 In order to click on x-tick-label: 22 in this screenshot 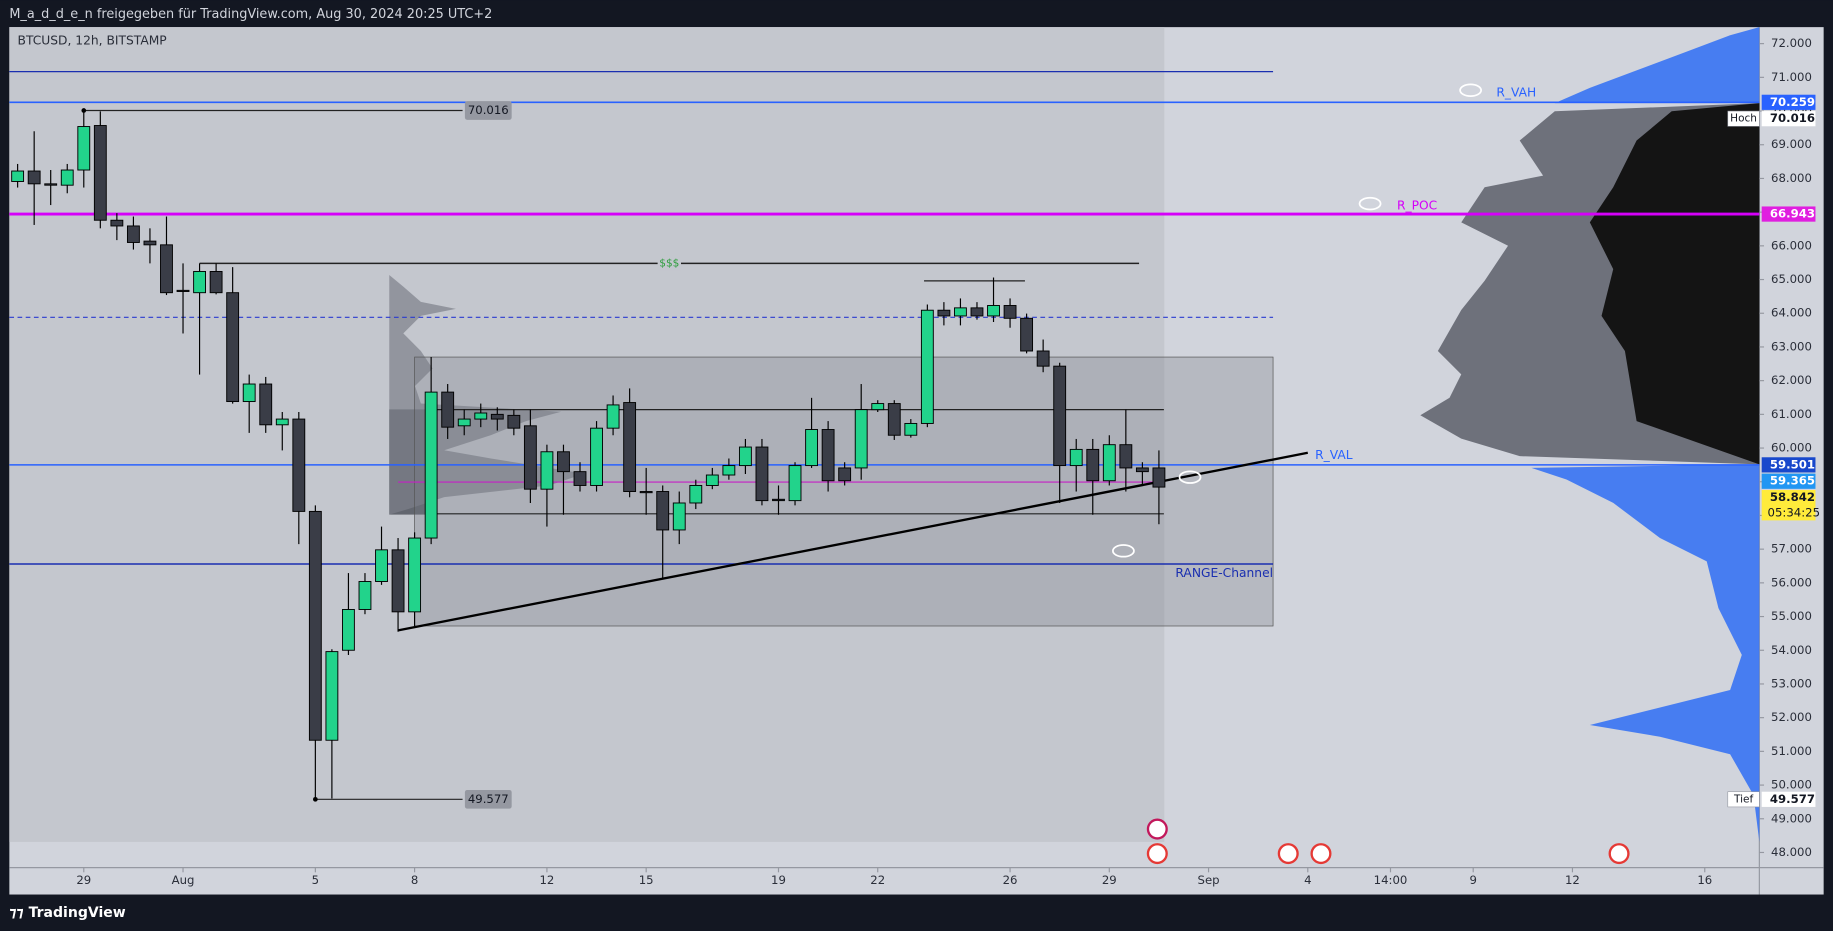, I will do `click(877, 880)`.